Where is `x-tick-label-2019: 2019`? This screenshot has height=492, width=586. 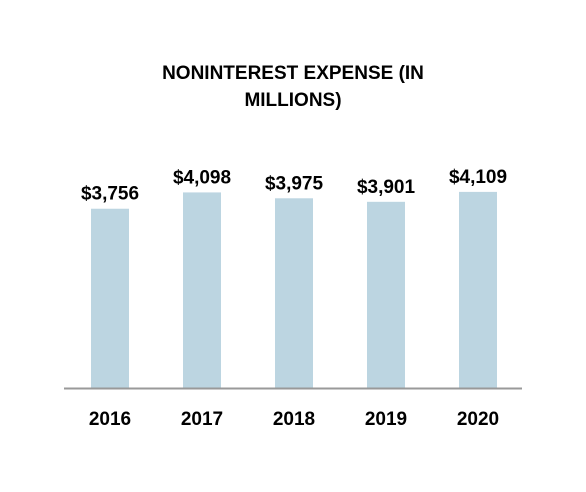 x-tick-label-2019: 2019 is located at coordinates (386, 419).